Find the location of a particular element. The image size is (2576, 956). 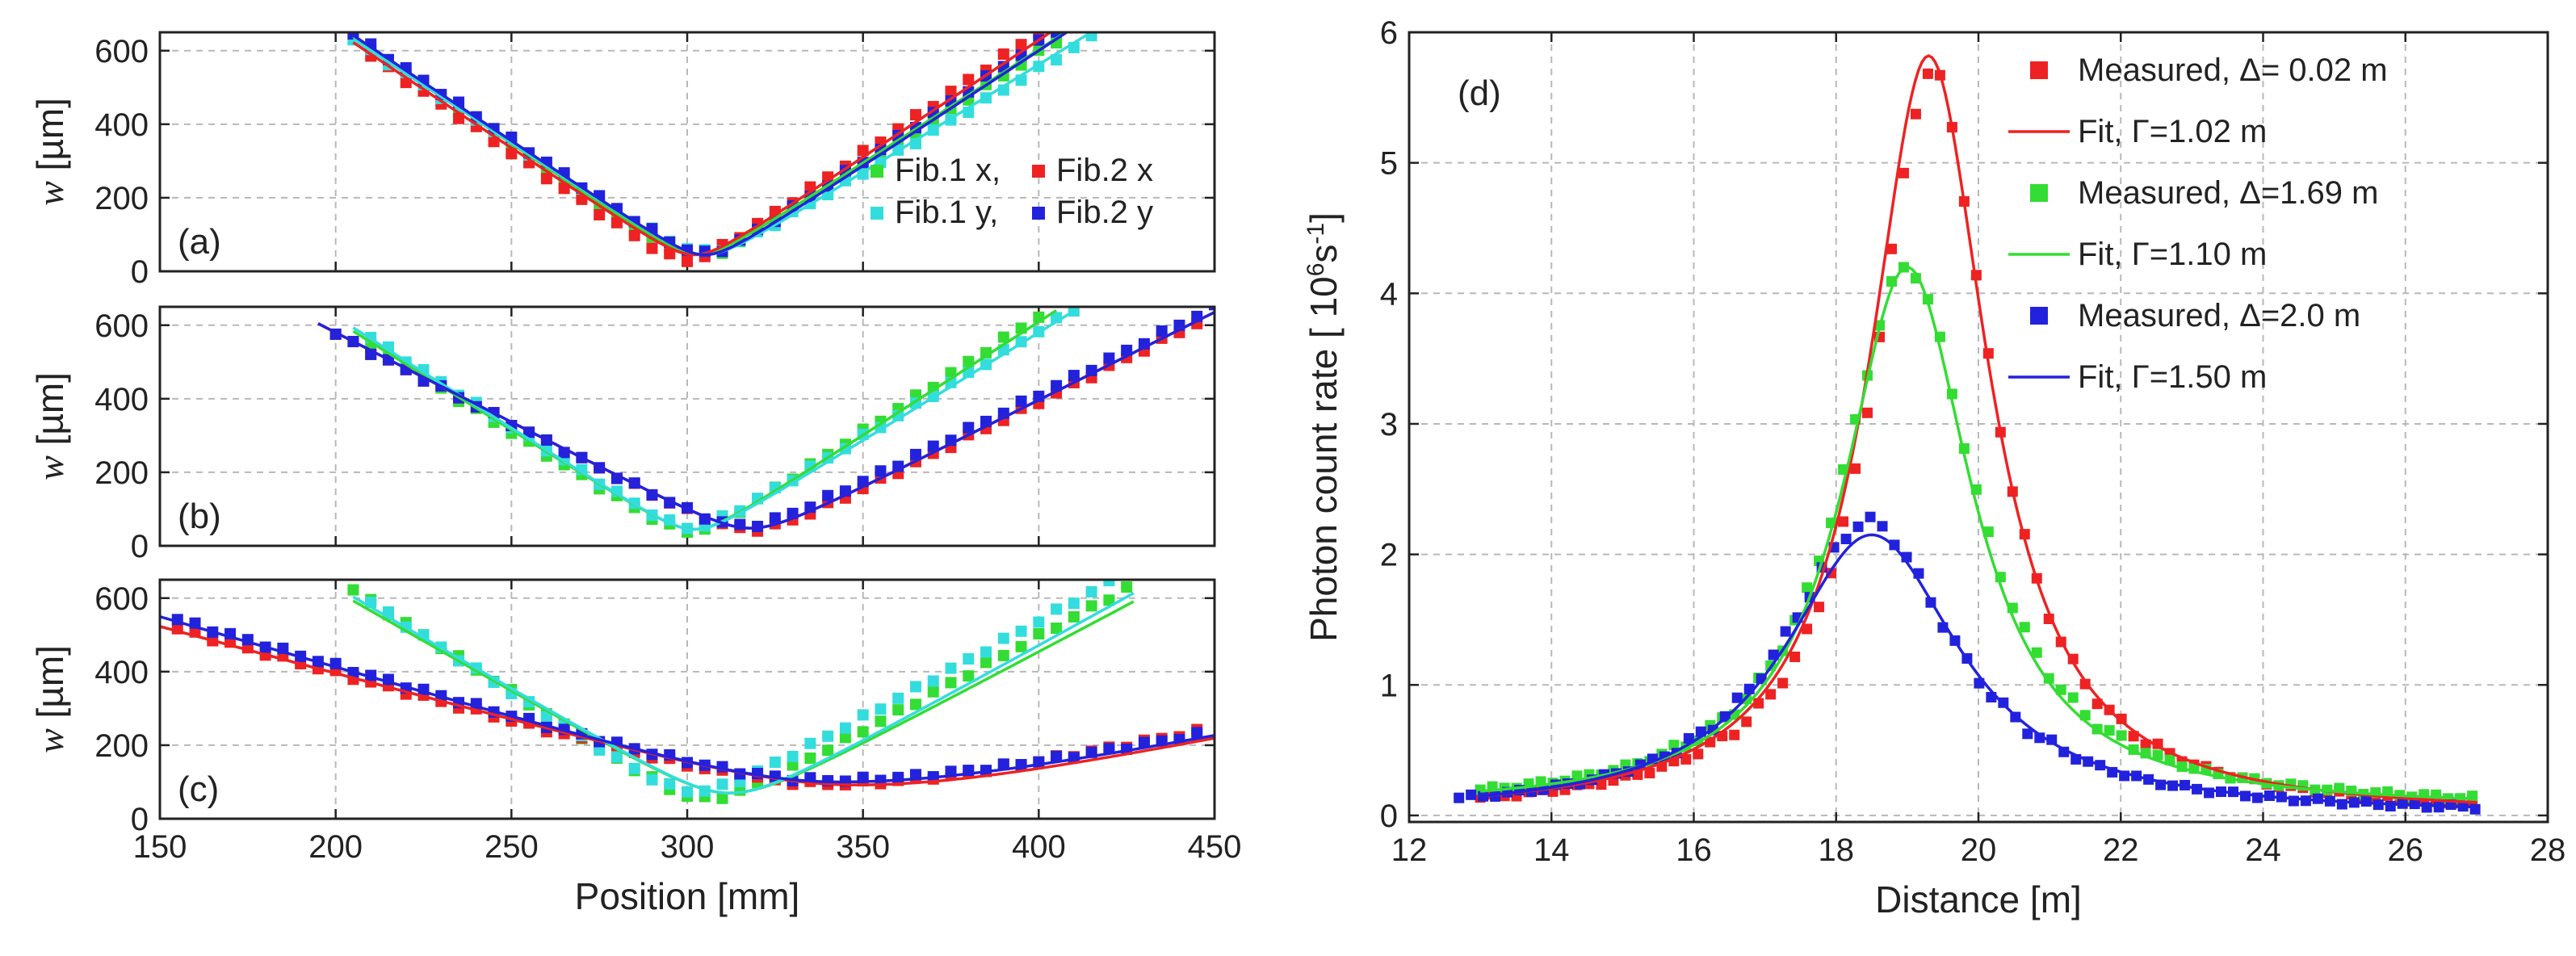

legend-label: Fib.2 x is located at coordinates (1104, 170).